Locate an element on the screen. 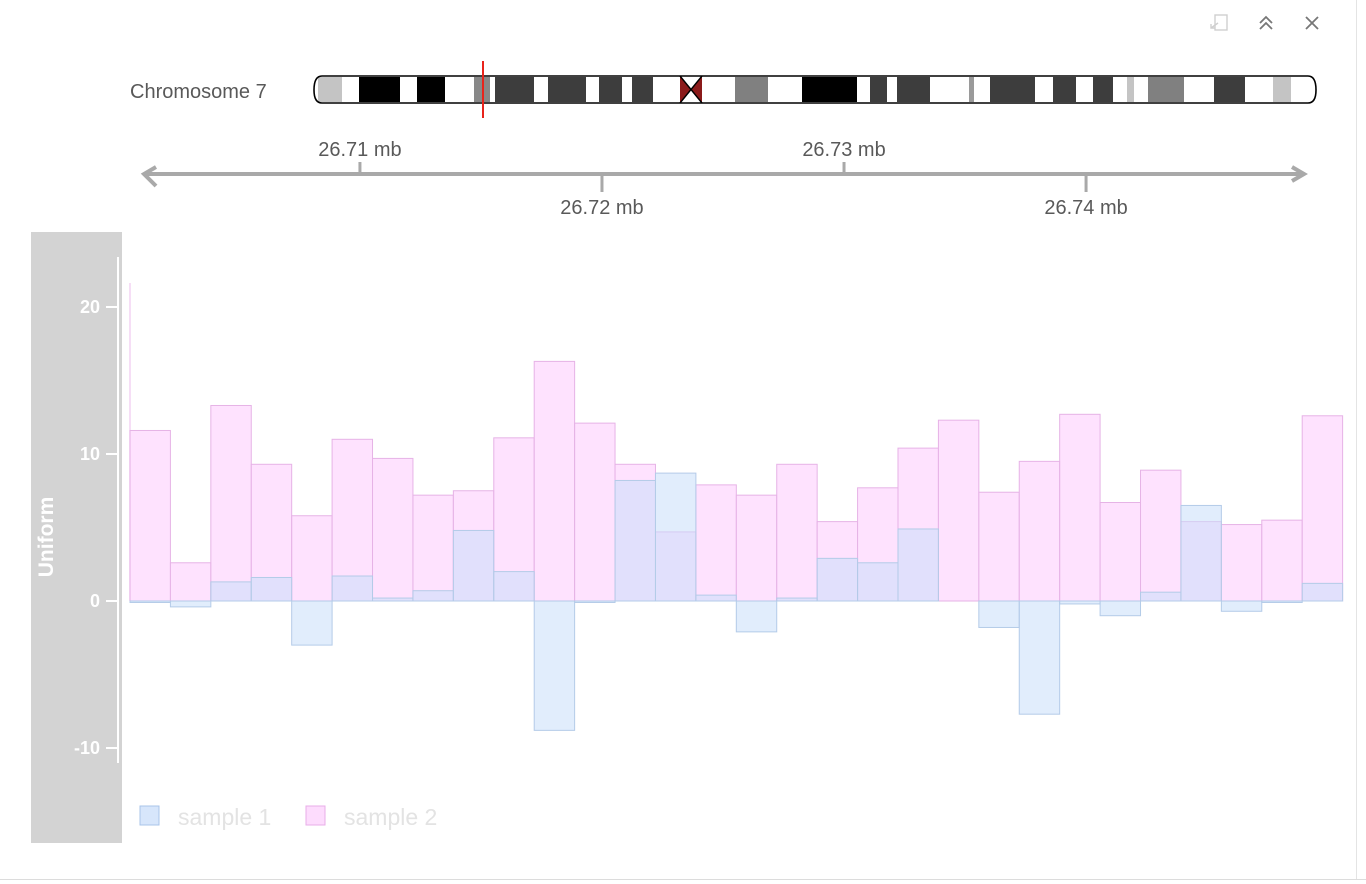  y-tick-label: 10 is located at coordinates (90, 454).